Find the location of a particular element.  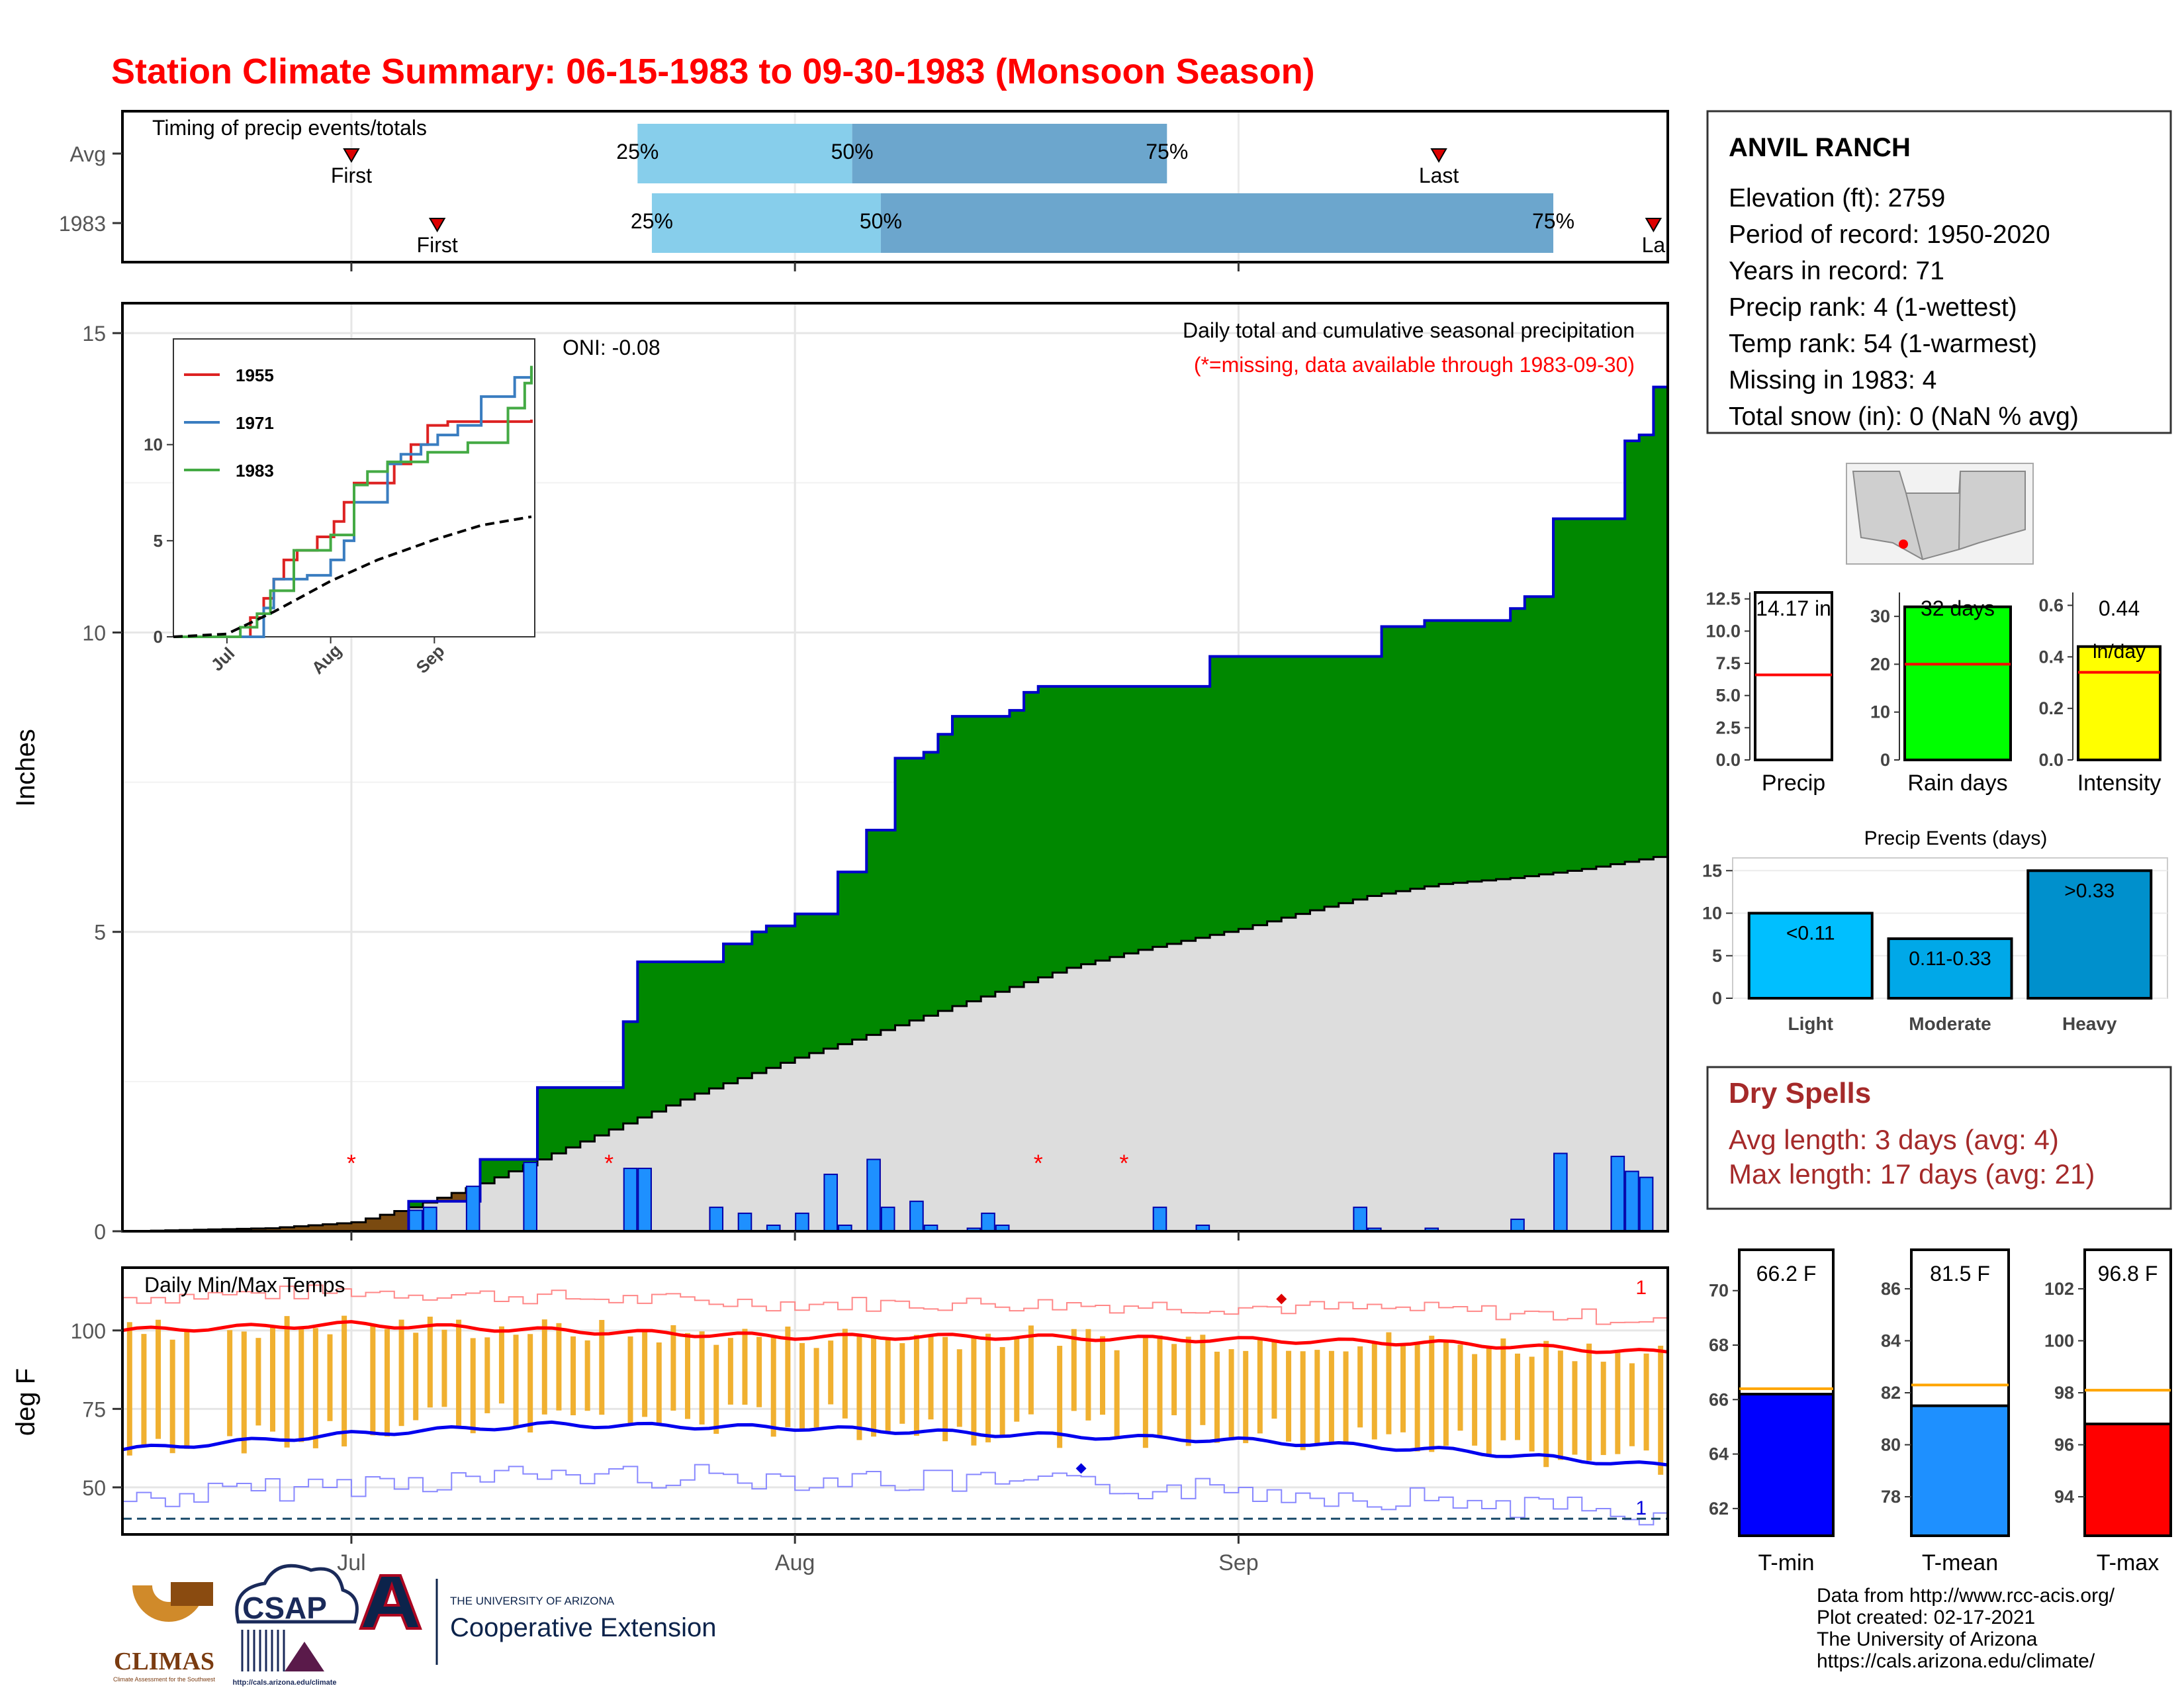

footer-line: Data from http://www.rcc-acis.org/ is located at coordinates (1966, 1596).